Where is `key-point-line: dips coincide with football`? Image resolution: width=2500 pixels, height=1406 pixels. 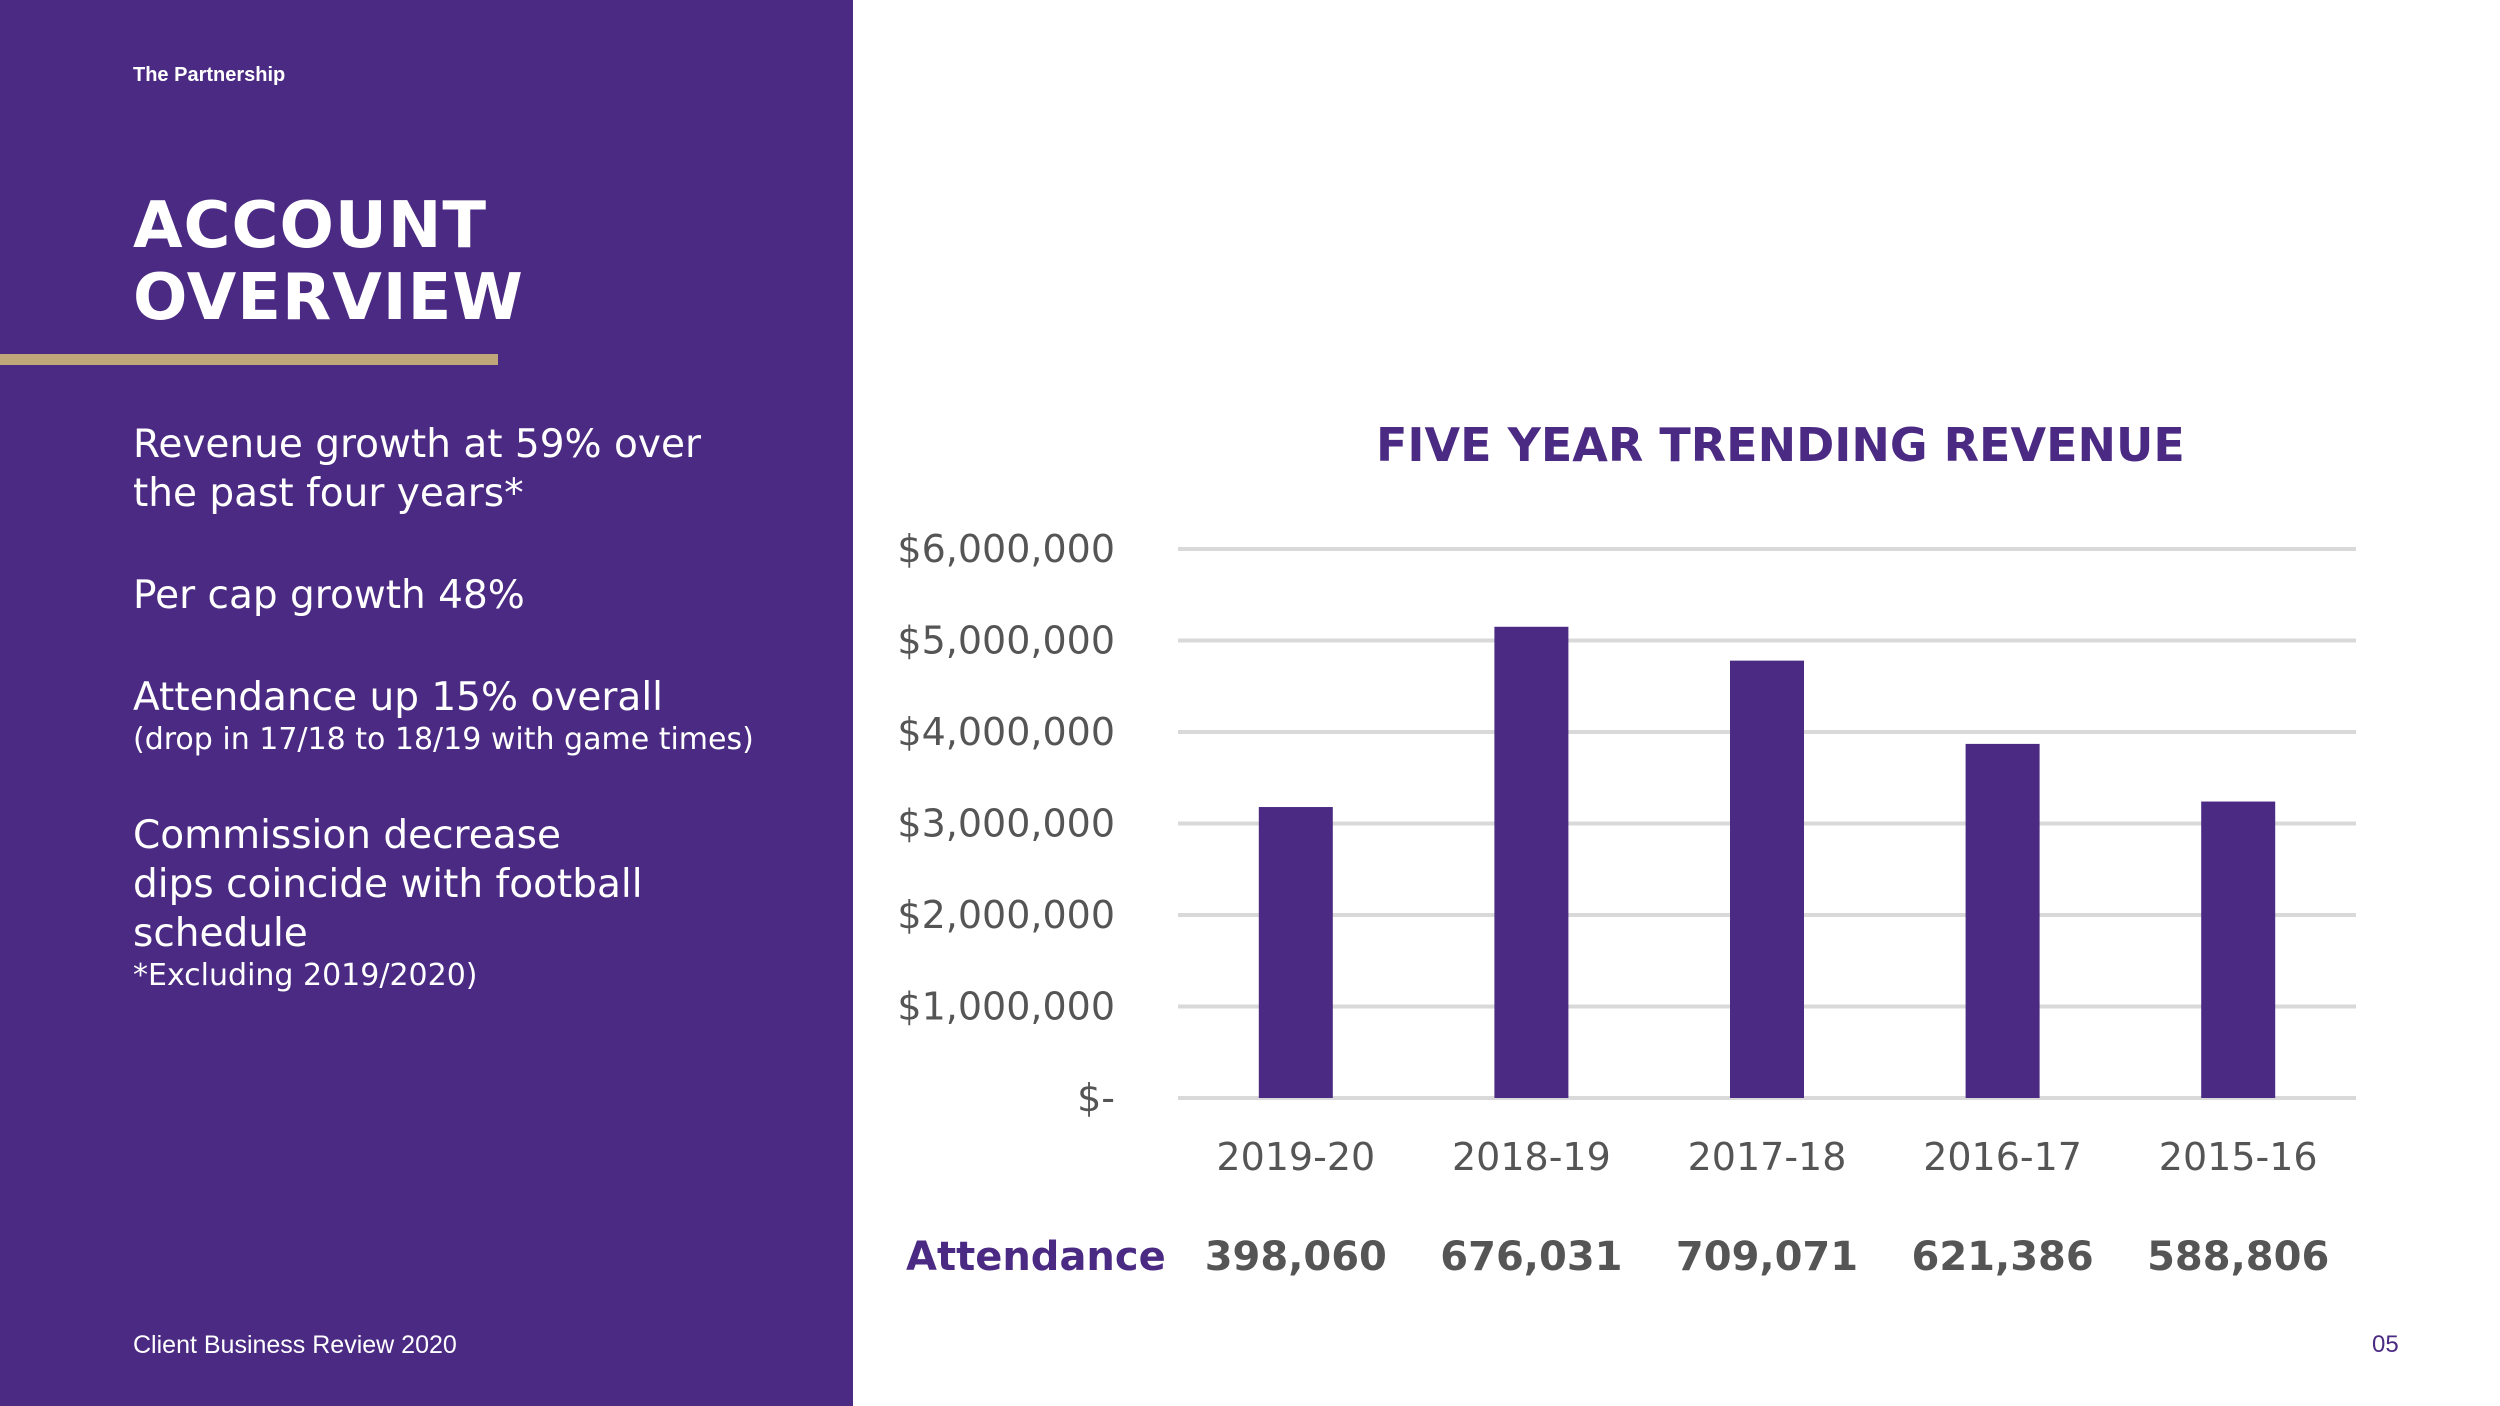 key-point-line: dips coincide with football is located at coordinates (388, 884).